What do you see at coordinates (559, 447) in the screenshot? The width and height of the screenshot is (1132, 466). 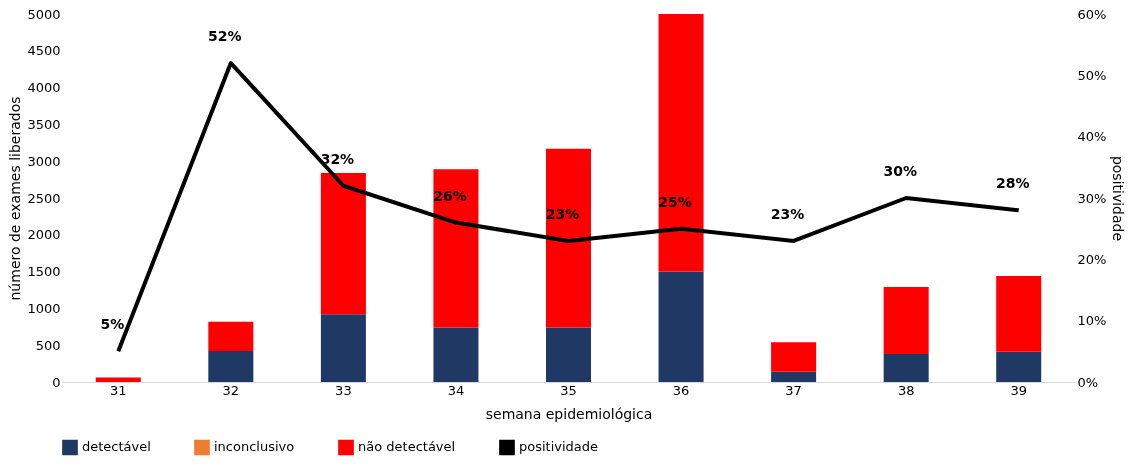 I see `legend-label: positividade` at bounding box center [559, 447].